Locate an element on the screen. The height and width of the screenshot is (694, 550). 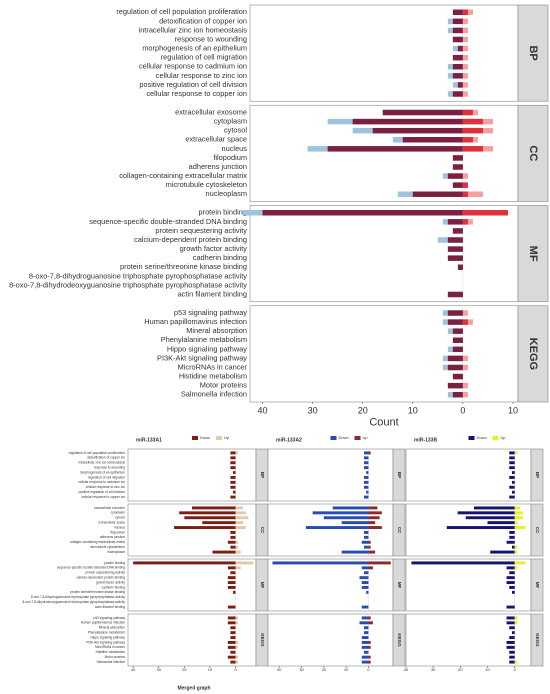
y-tick-label: regulation of cell migration is located at coordinates (106, 477).